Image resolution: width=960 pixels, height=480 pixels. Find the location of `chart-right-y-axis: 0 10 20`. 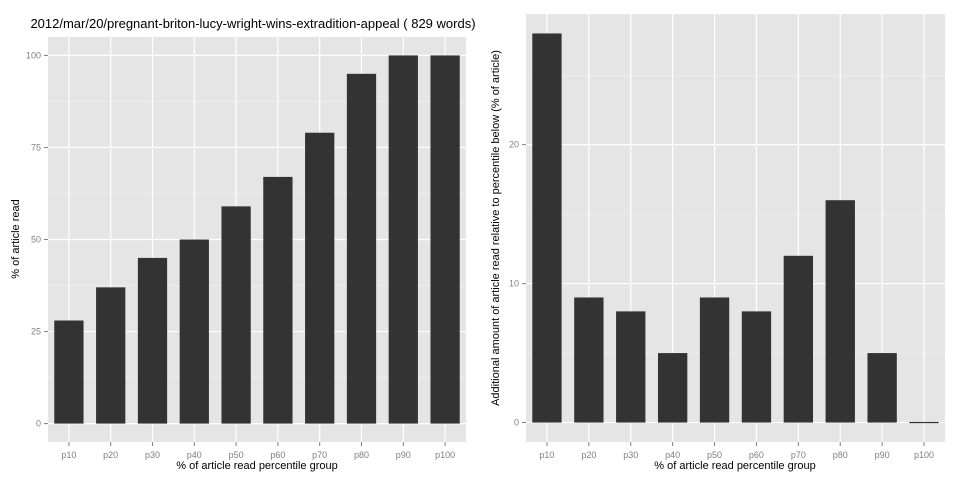

chart-right-y-axis: 0 10 20 is located at coordinates (517, 284).